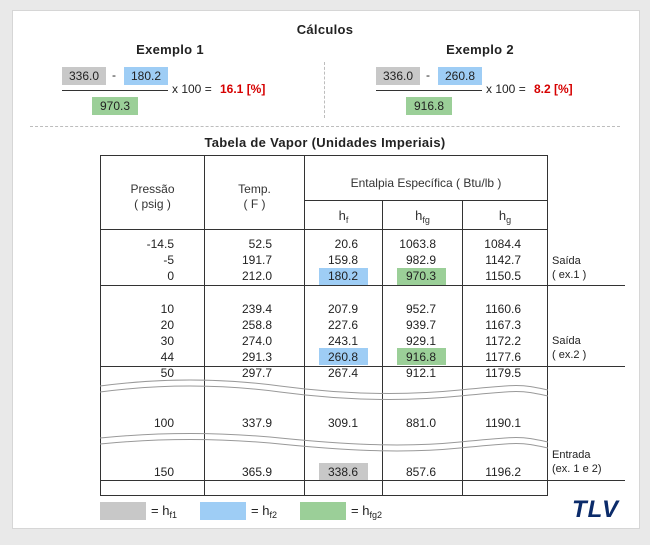 This screenshot has width=650, height=545. What do you see at coordinates (596, 509) in the screenshot?
I see `tlv-logo: TLV` at bounding box center [596, 509].